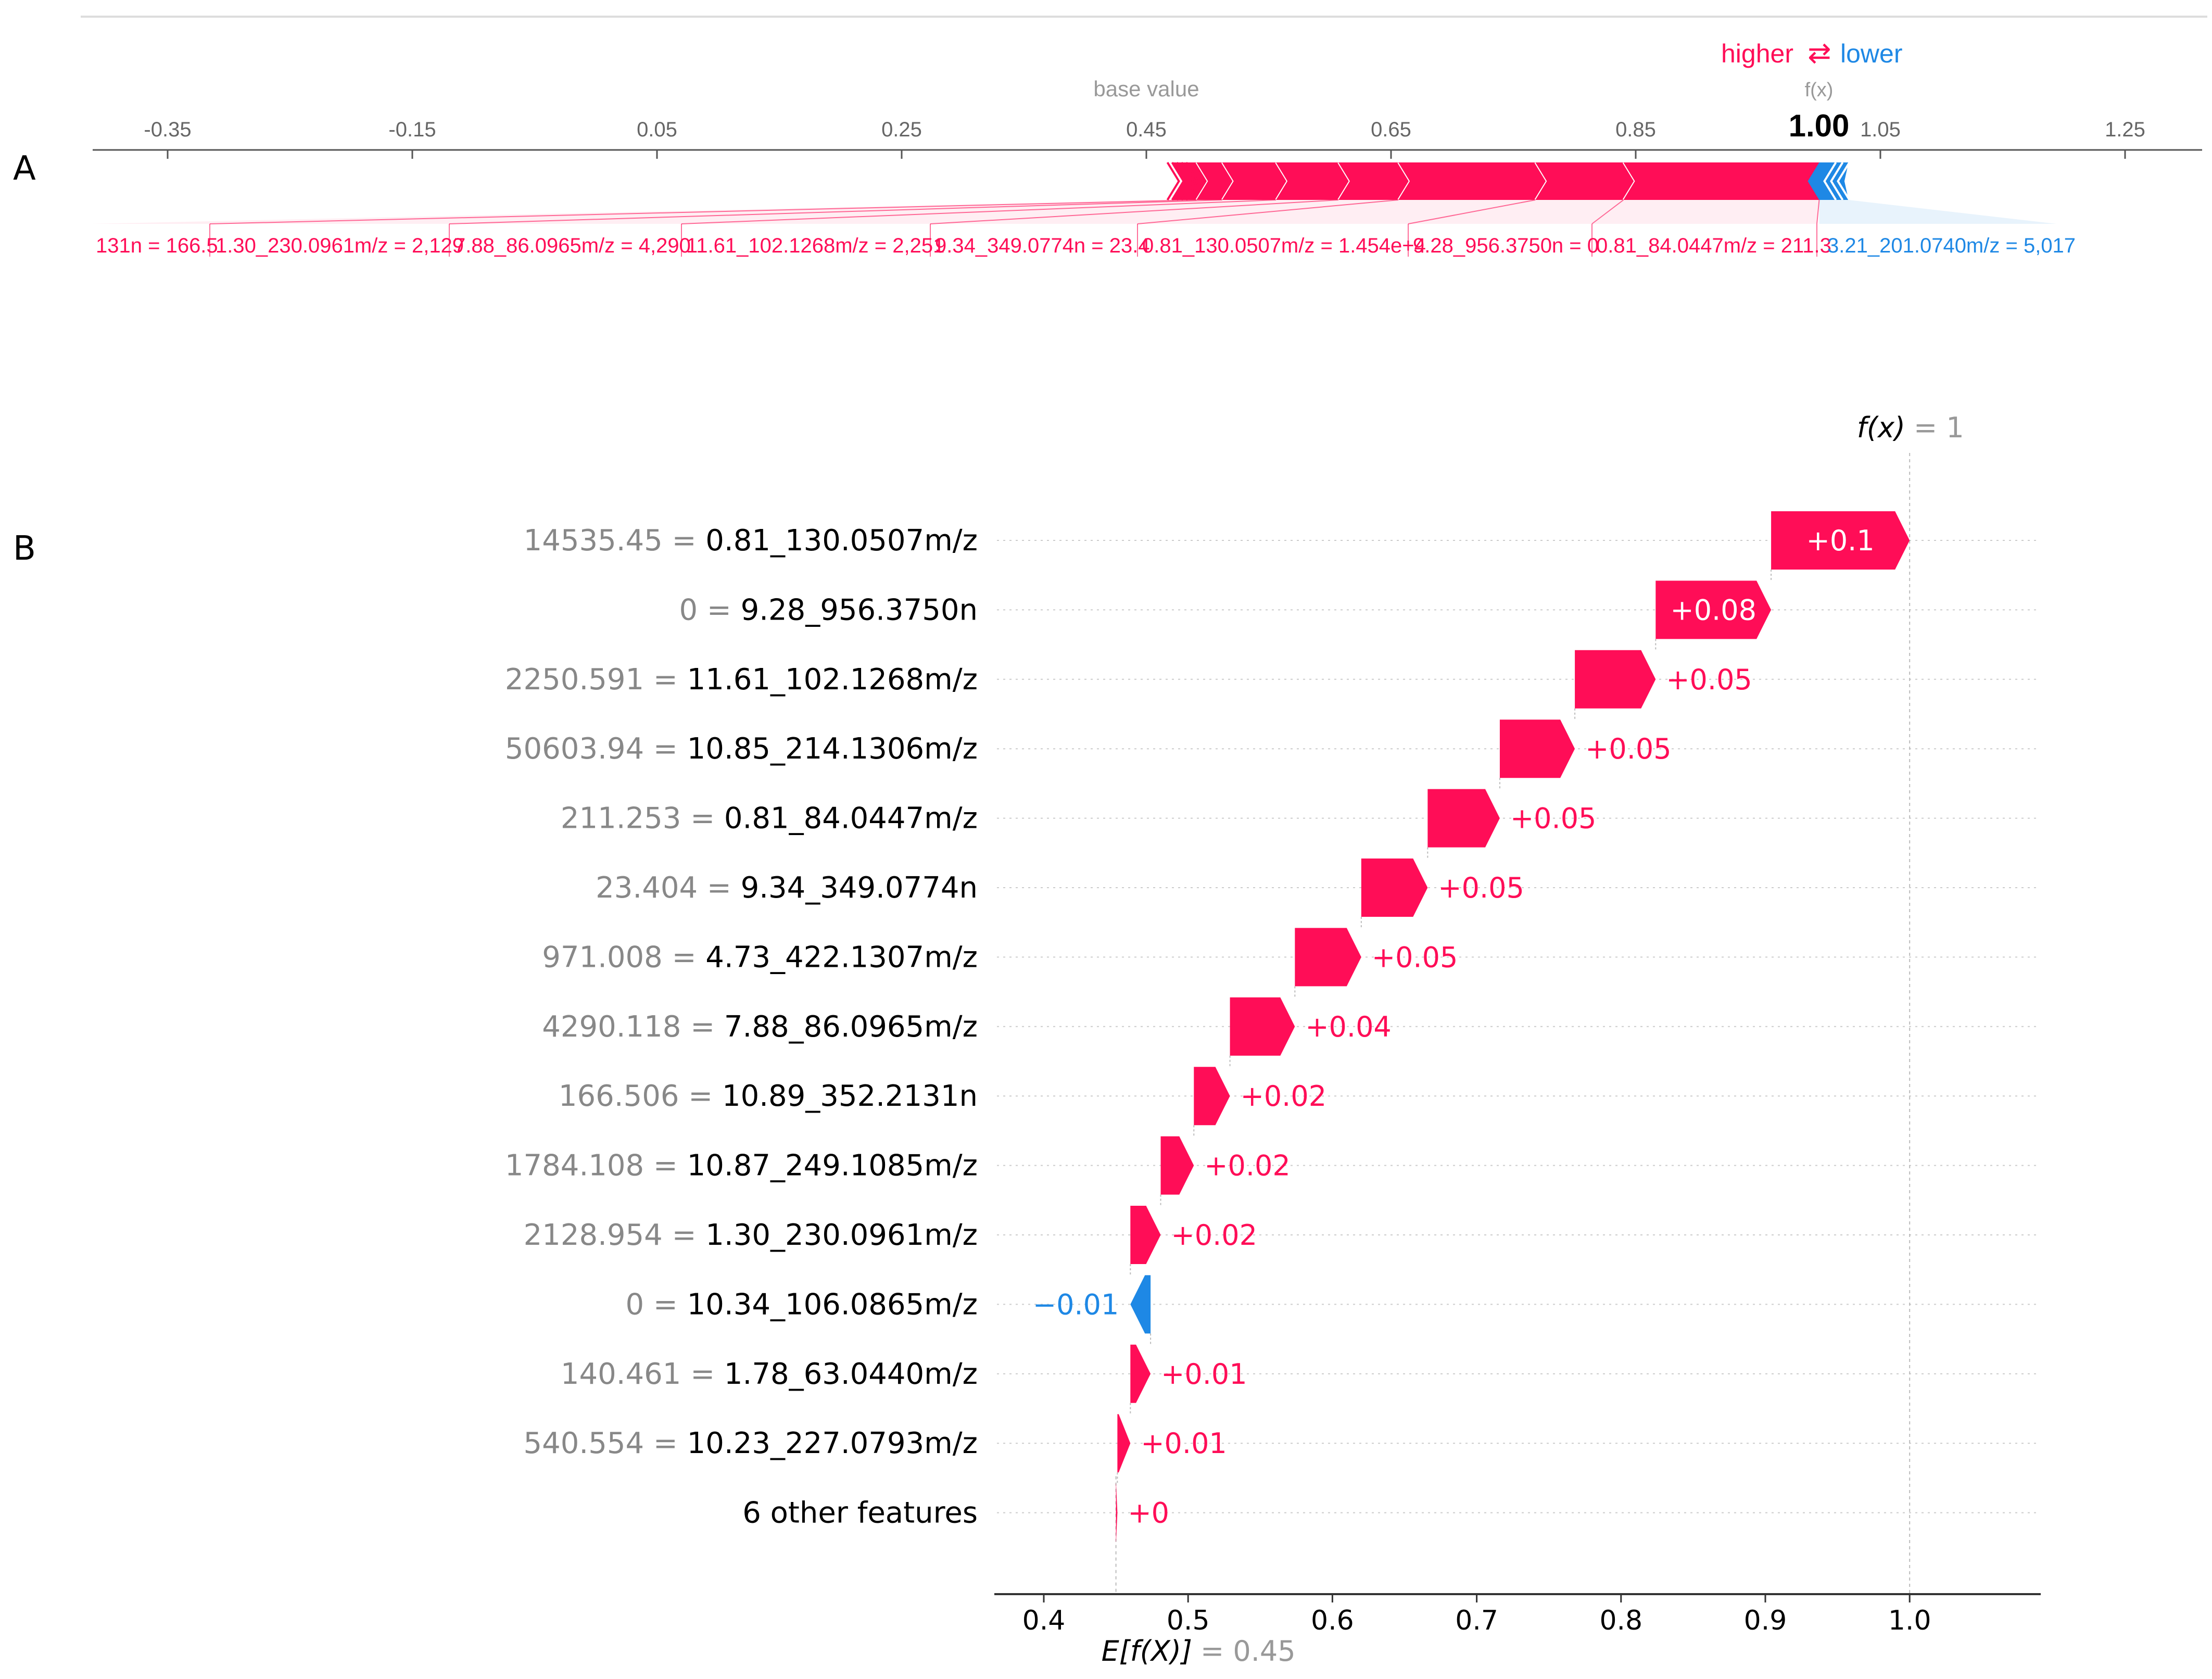 The image size is (2212, 1679). Describe the element at coordinates (1765, 1620) in the screenshot. I see `waterfall-tick-label: 0.9` at that location.